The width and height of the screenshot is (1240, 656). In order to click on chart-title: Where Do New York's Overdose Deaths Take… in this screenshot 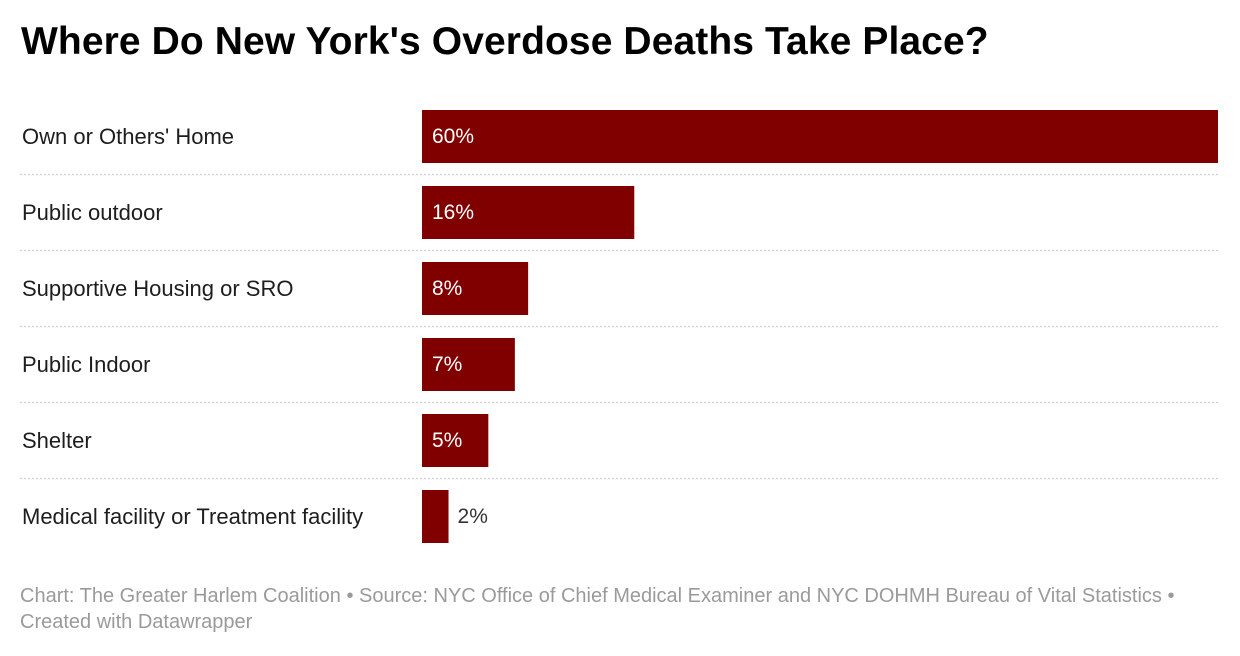, I will do `click(505, 41)`.